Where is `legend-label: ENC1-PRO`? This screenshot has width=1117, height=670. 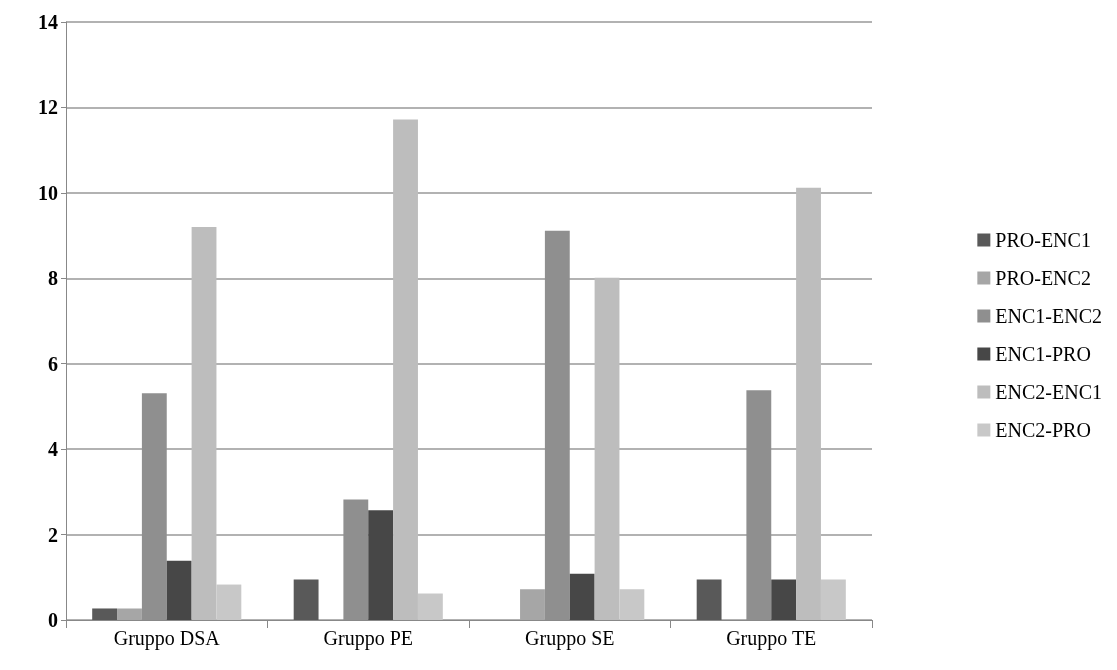 legend-label: ENC1-PRO is located at coordinates (1043, 354).